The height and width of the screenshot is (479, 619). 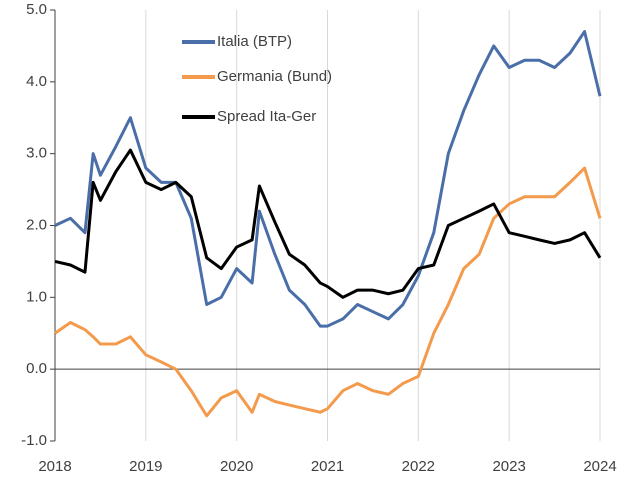 What do you see at coordinates (266, 116) in the screenshot?
I see `legend-label: Spread Ita-Ger` at bounding box center [266, 116].